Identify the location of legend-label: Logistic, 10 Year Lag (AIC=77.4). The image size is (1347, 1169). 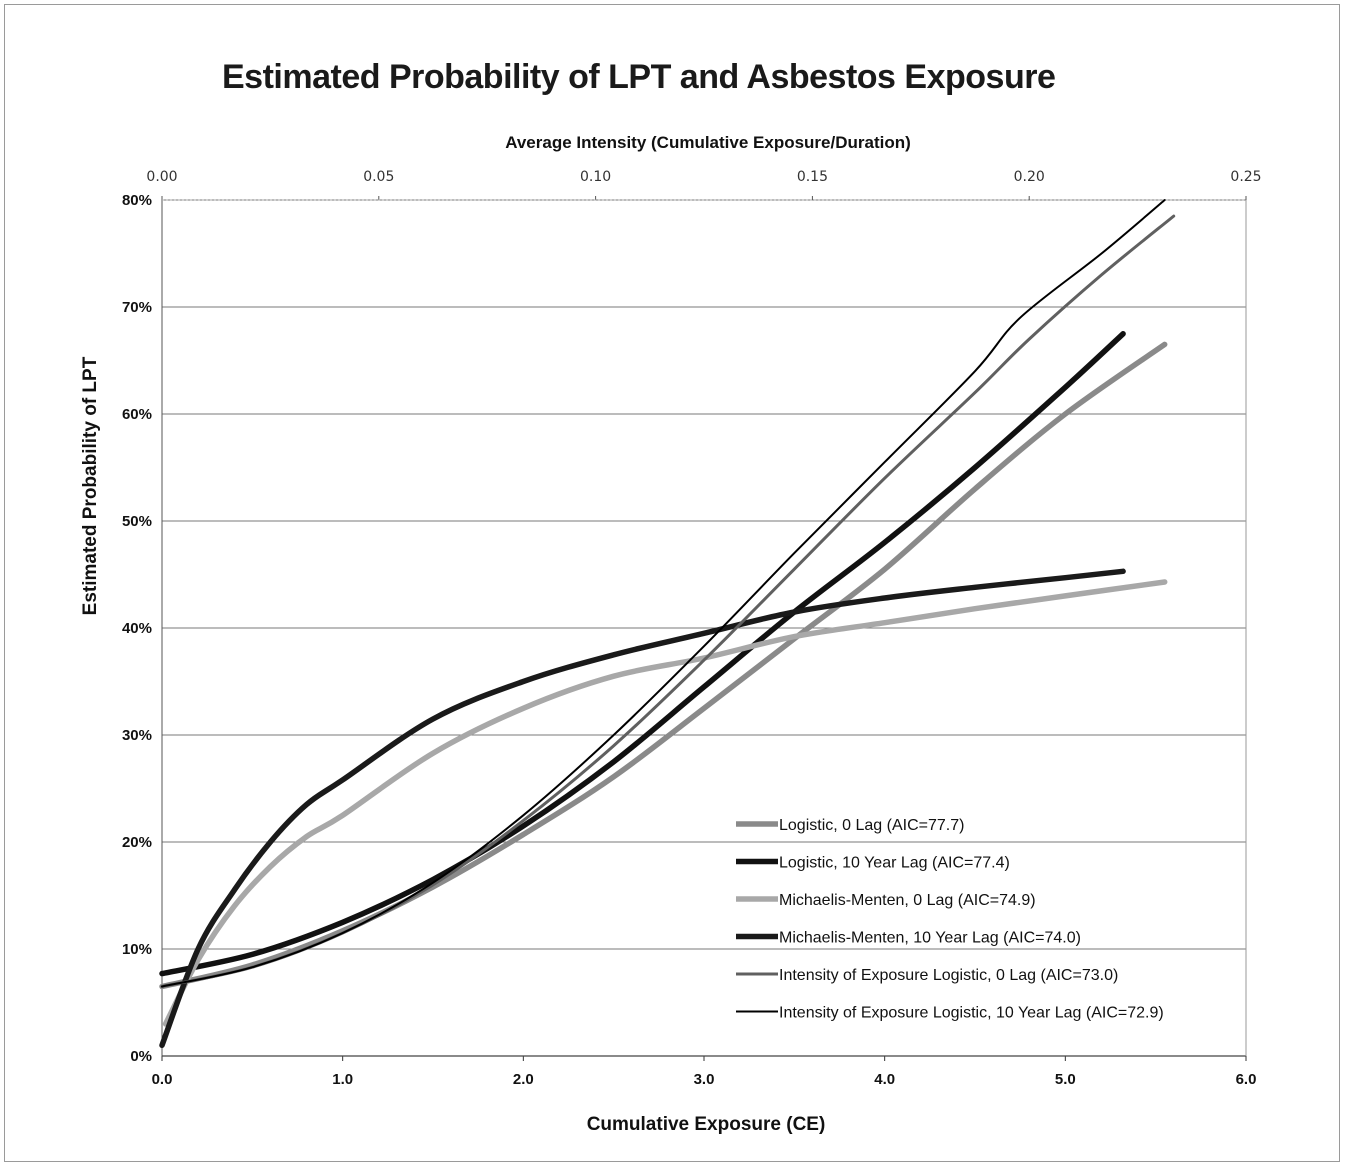
(894, 863).